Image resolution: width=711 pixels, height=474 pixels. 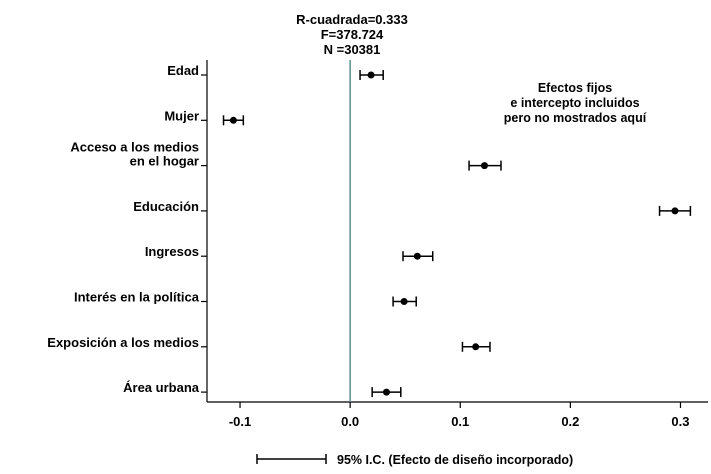 I want to click on x-tick-label: 0.1, so click(x=460, y=421).